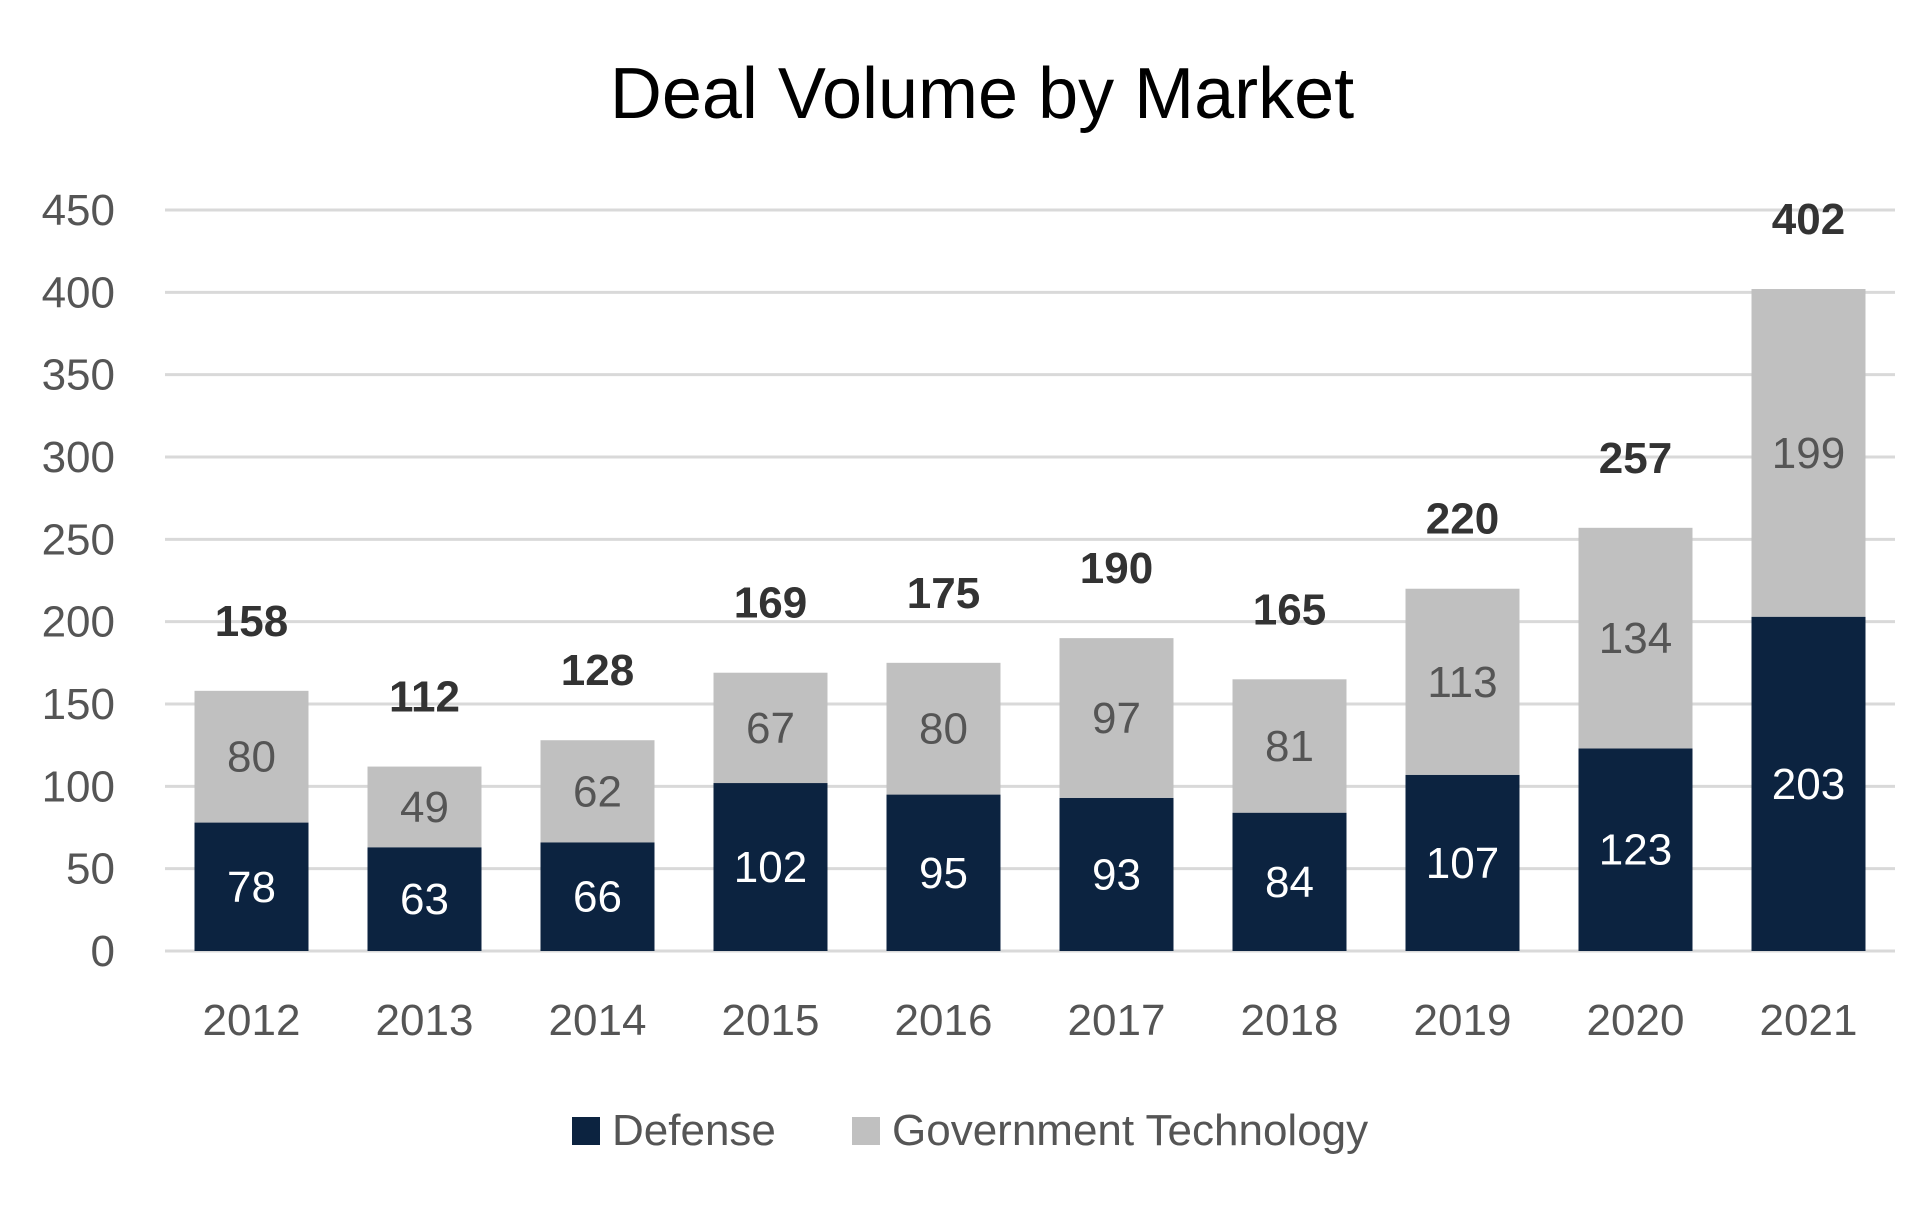 The image size is (1931, 1205). I want to click on y-tick-label: 250, so click(78, 539).